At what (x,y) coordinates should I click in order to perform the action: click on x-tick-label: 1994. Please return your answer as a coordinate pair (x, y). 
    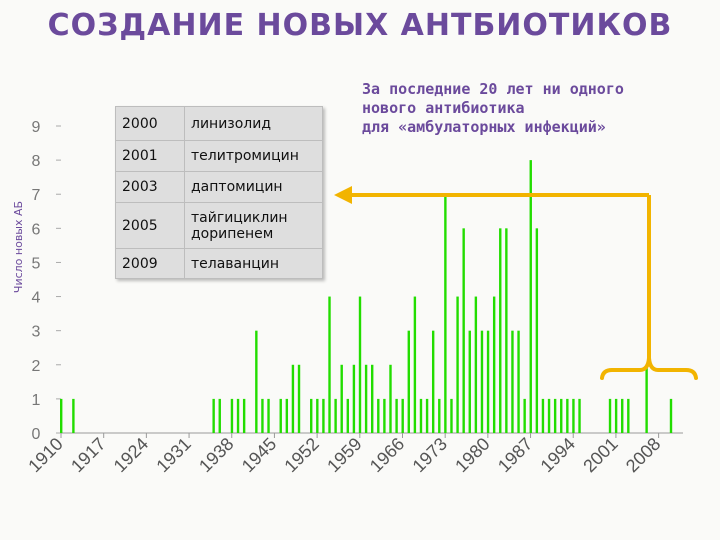
    Looking at the image, I should click on (558, 455).